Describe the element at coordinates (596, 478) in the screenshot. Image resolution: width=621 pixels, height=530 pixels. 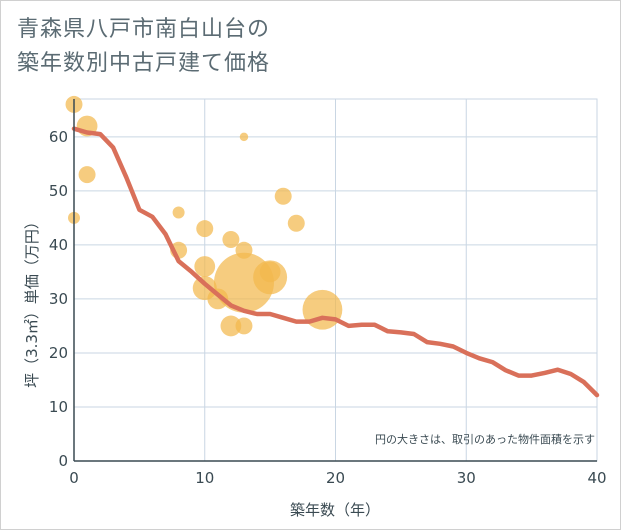
I see `x-tick-label: 40` at that location.